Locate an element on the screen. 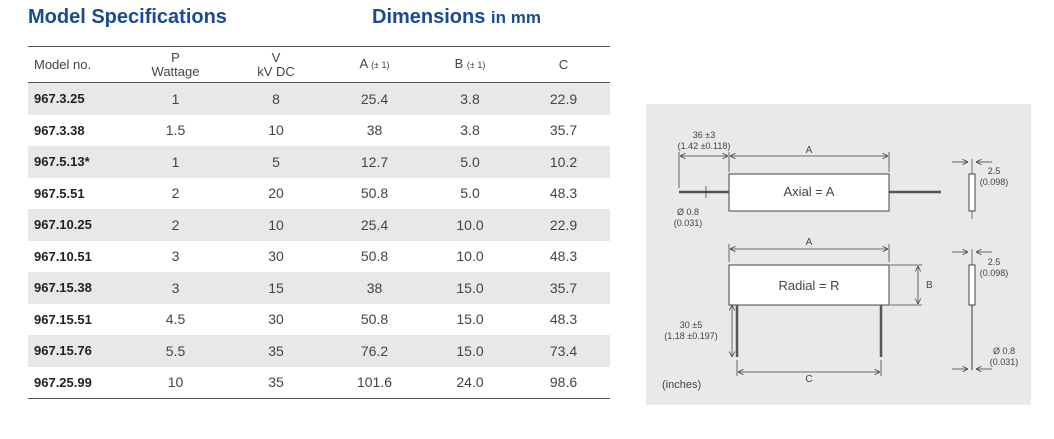 The image size is (1054, 439). cell-voltage: 10 is located at coordinates (276, 130).